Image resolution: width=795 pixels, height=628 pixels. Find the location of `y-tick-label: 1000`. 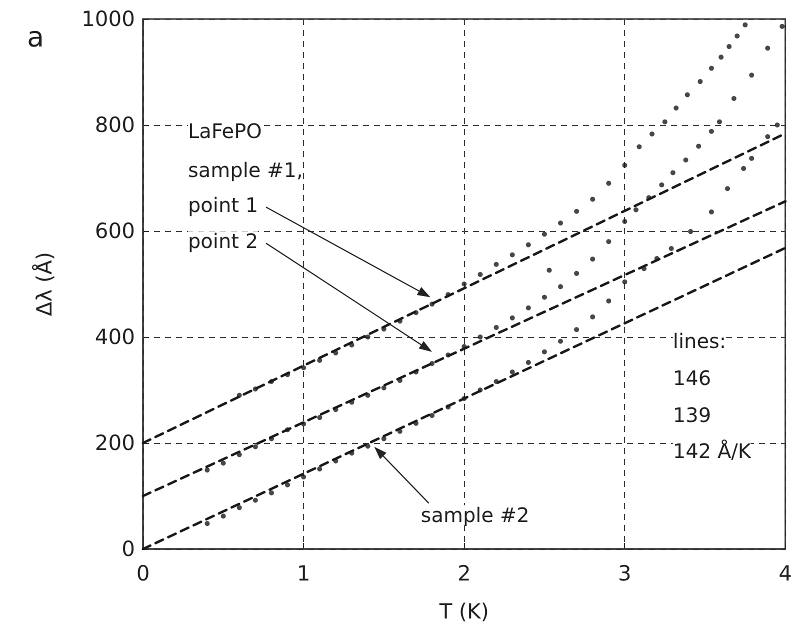

y-tick-label: 1000 is located at coordinates (108, 19).